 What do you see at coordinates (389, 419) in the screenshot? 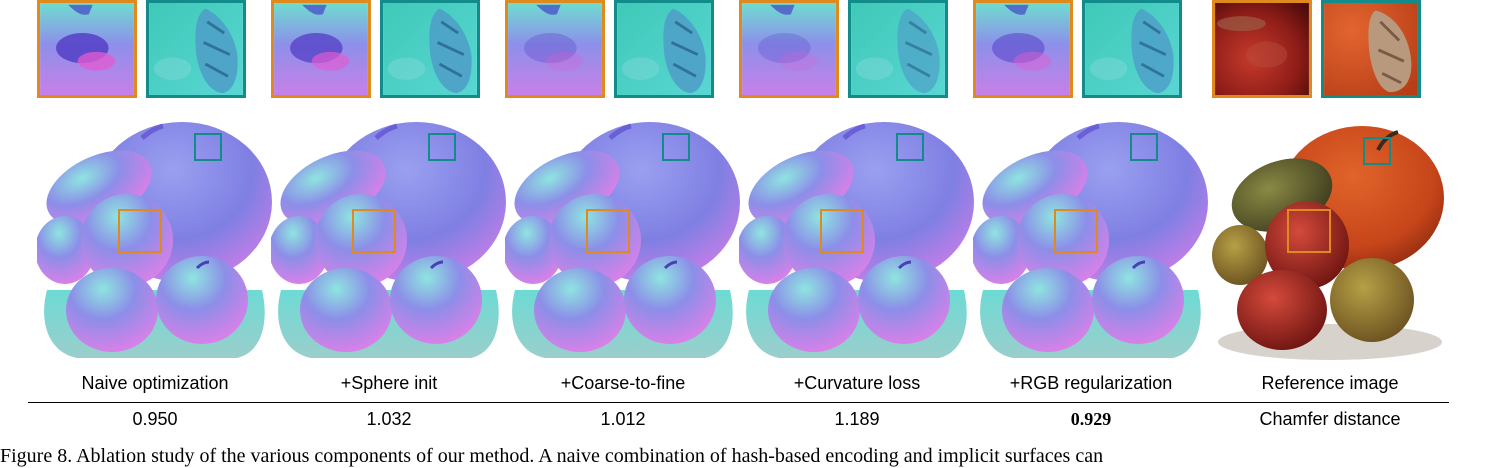
I see `chamfer-value: 1.032` at bounding box center [389, 419].